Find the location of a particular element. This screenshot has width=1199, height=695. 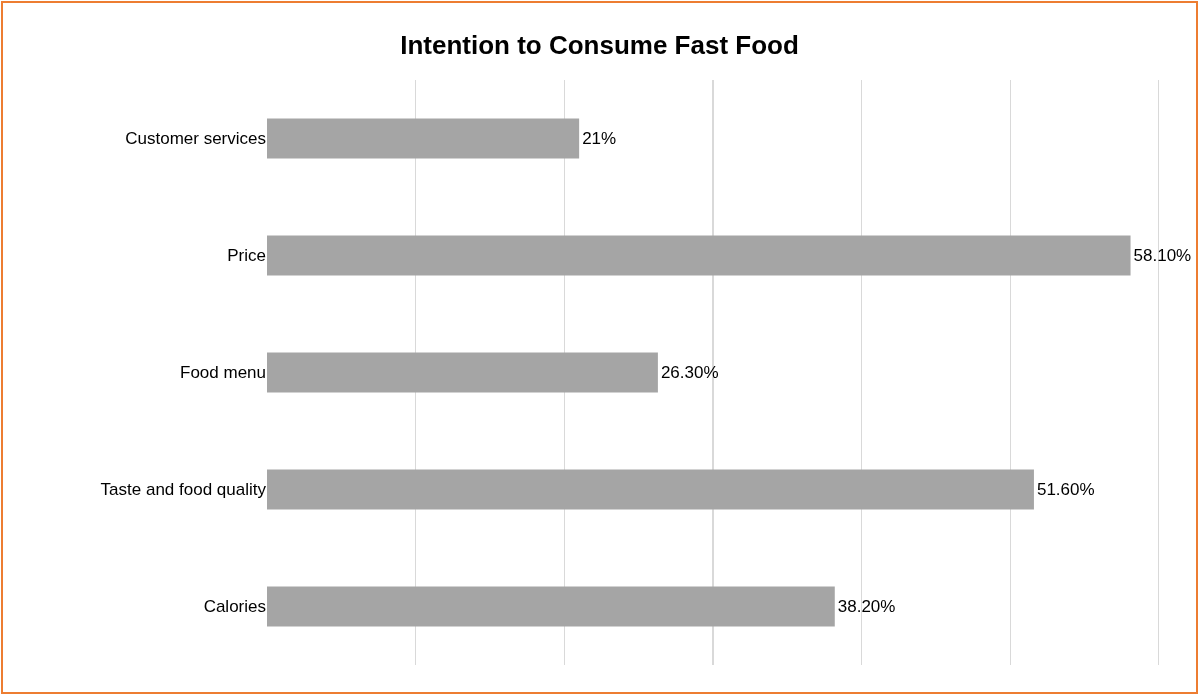

data-label: 38.20% is located at coordinates (866, 606).